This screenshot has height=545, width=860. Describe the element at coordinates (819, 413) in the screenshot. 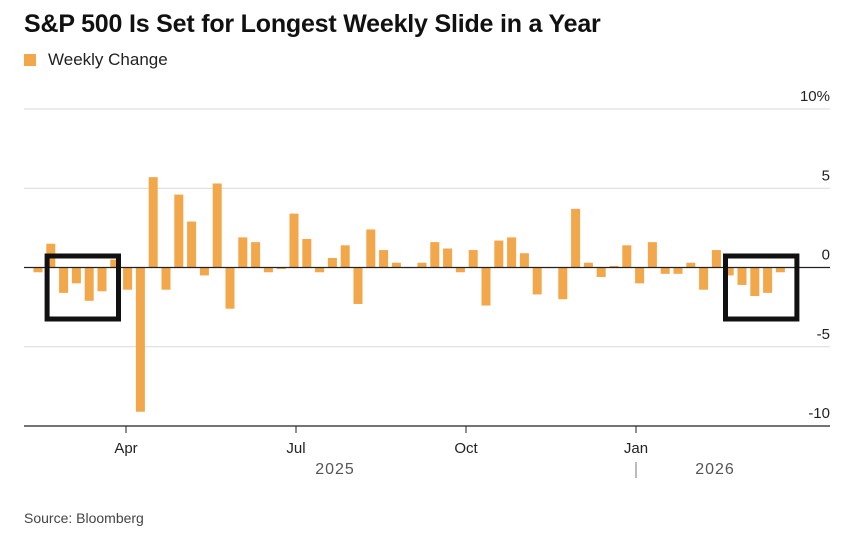

I see `y-tick-label: -10` at that location.